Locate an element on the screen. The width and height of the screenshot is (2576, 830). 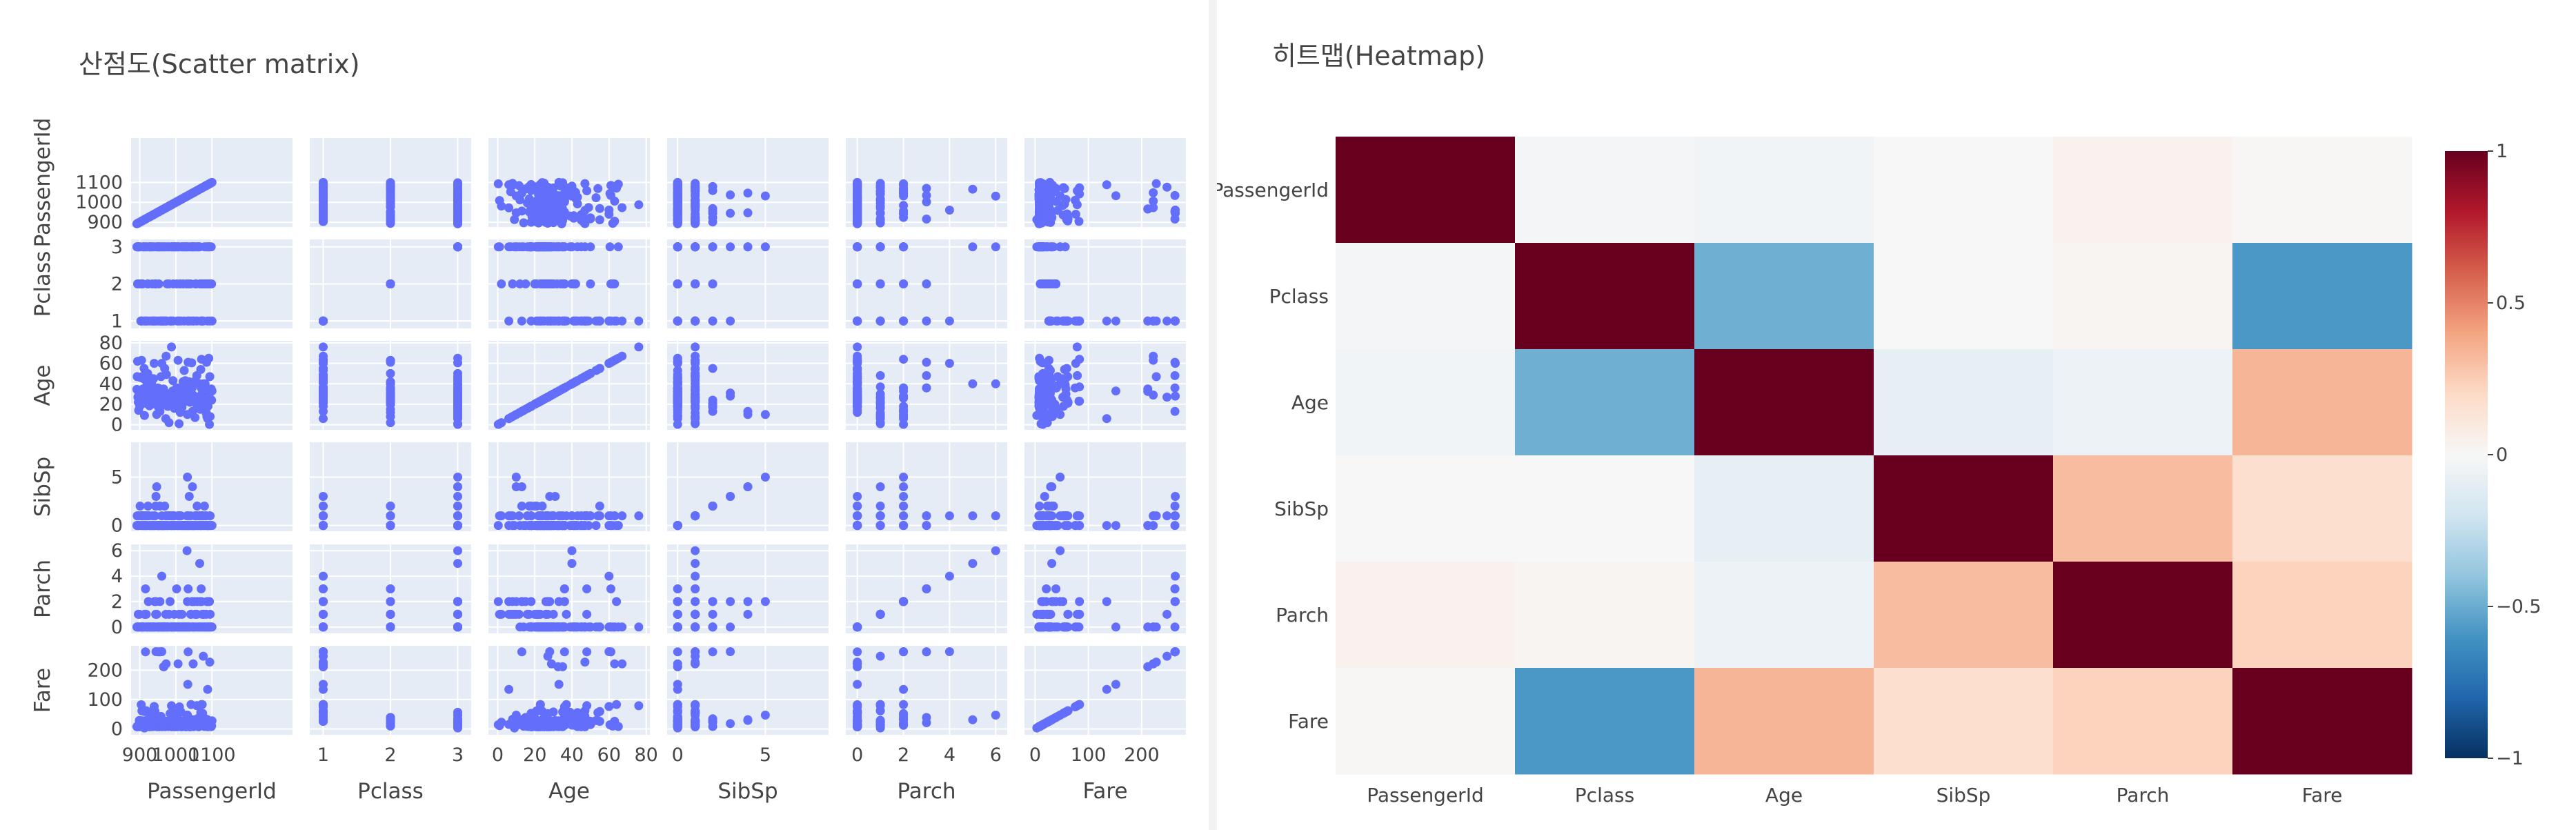
scatter-cell-Age-vs-Parch is located at coordinates (926, 386).